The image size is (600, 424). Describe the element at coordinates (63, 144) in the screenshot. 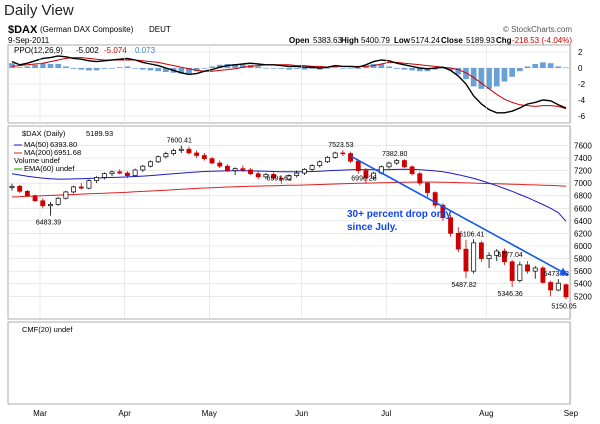

I see `ma50-legend-value: 6393.80` at that location.